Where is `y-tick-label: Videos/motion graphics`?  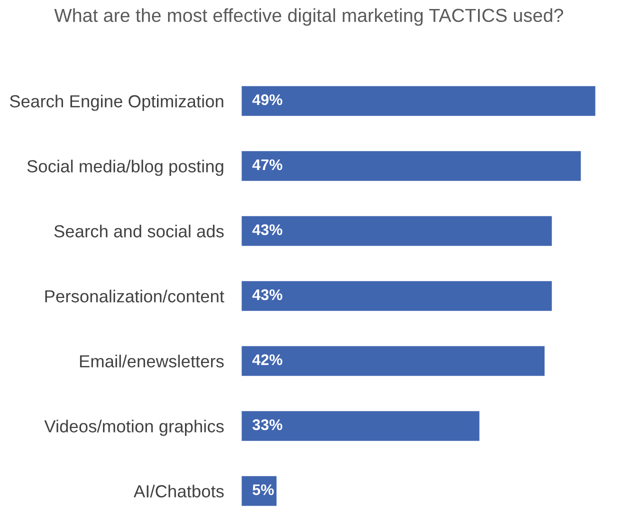
y-tick-label: Videos/motion graphics is located at coordinates (134, 428).